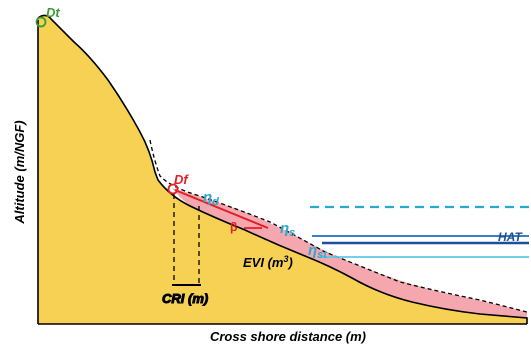  What do you see at coordinates (285, 259) in the screenshot?
I see `evi-superscript: 3` at bounding box center [285, 259].